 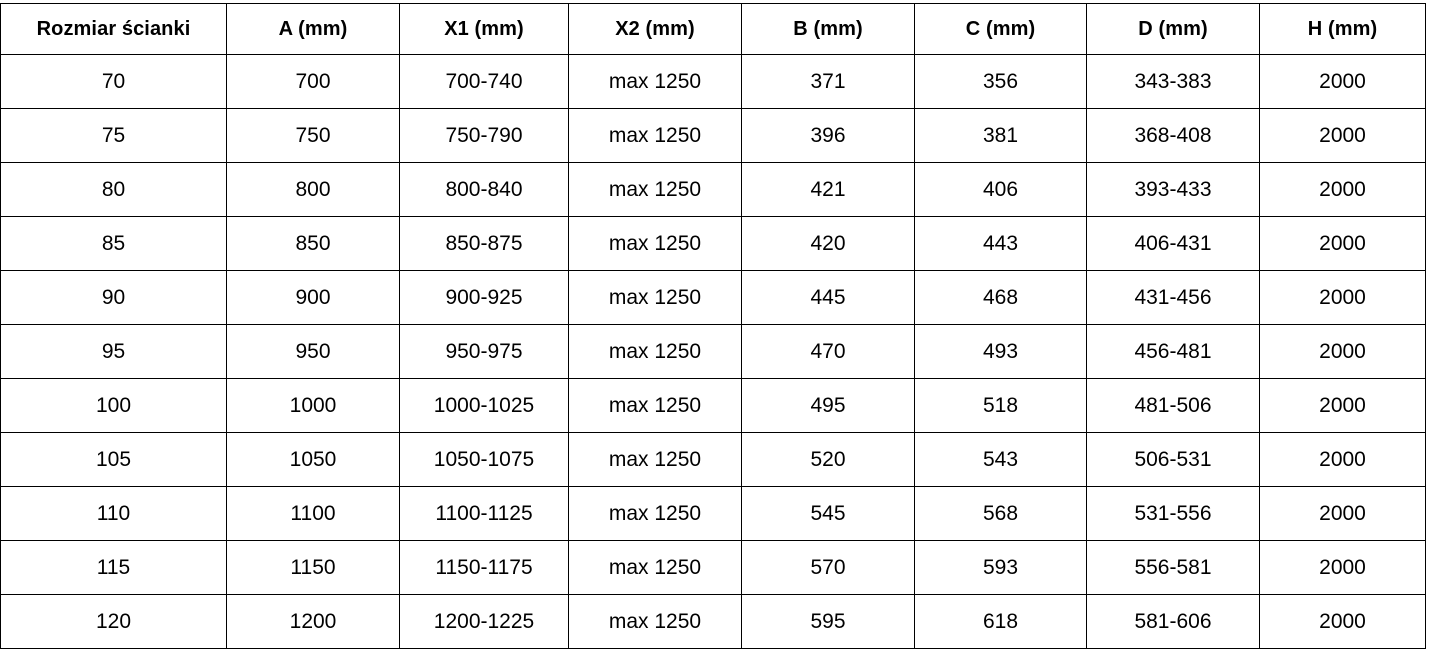 I want to click on table-cell-d: 431-456, so click(x=1173, y=297).